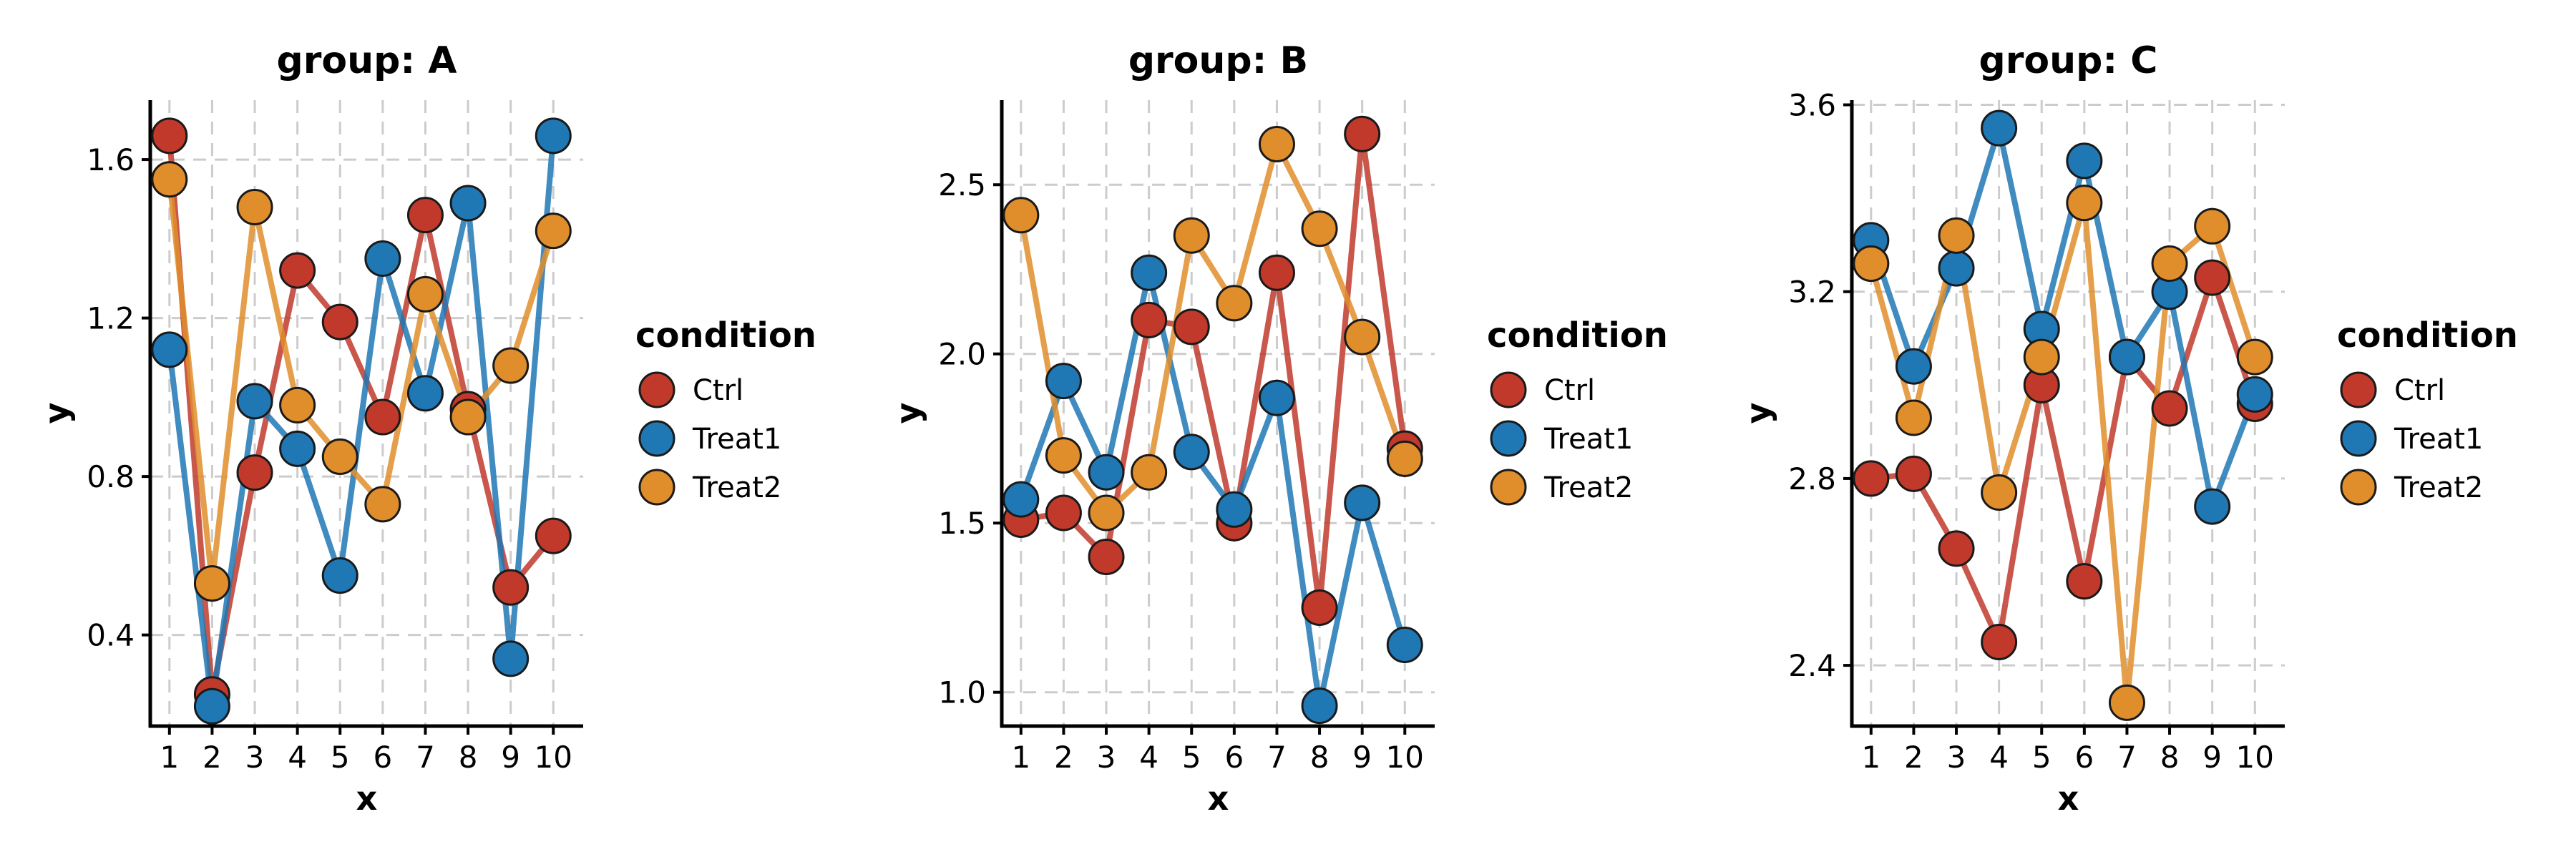 The image size is (2576, 862). What do you see at coordinates (1812, 665) in the screenshot?
I see `y-tick-label: 2.4` at bounding box center [1812, 665].